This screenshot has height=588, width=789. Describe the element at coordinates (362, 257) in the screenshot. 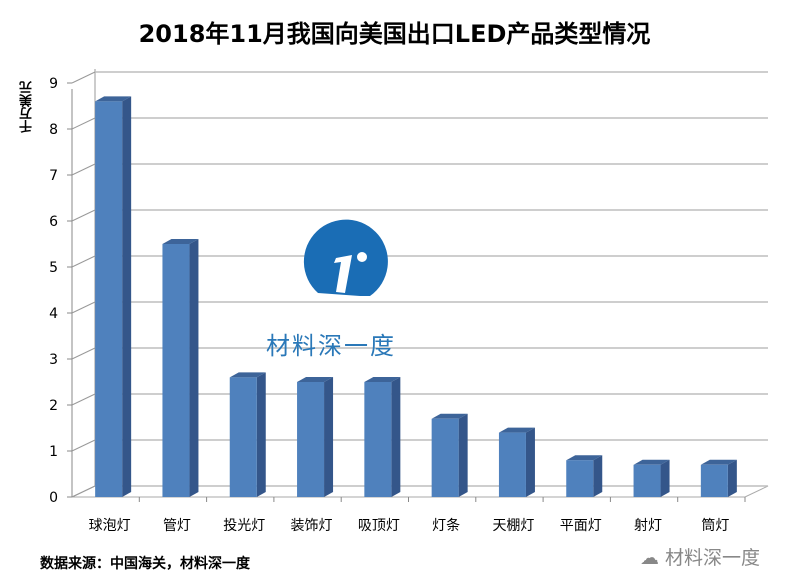

I see `logo-degree-dot` at that location.